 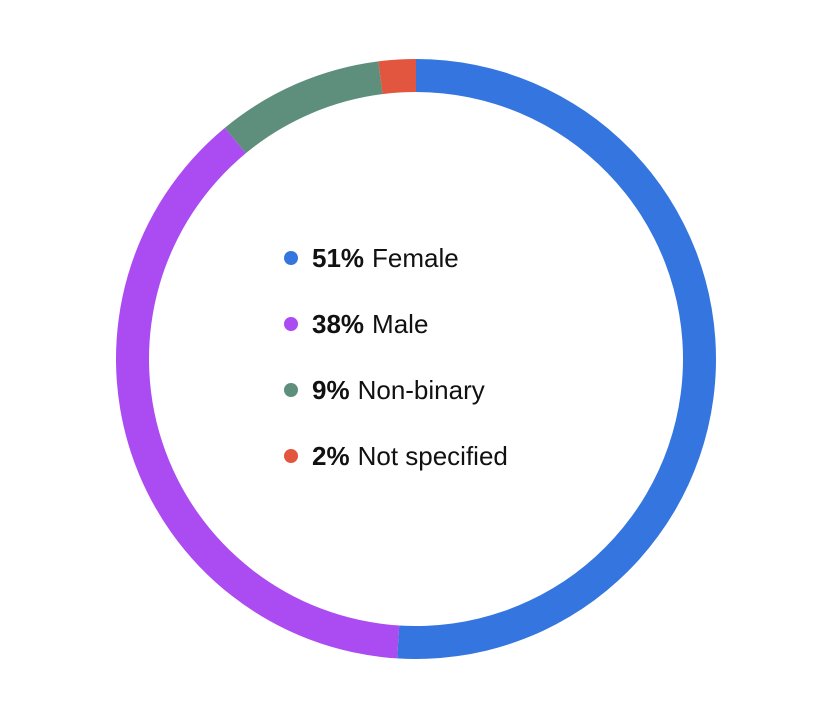 I want to click on legend-dot-female, so click(x=291, y=258).